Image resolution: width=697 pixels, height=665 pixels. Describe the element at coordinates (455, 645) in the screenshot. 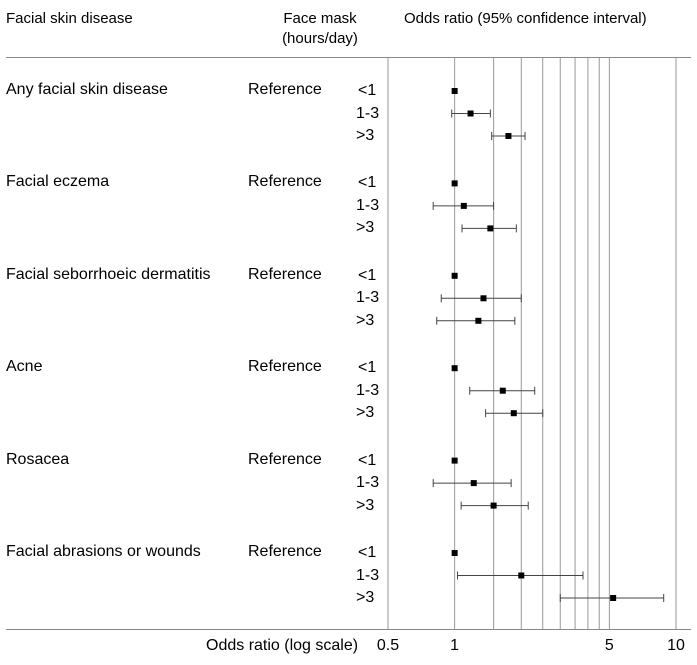

I see `x-tick-label: 1` at that location.